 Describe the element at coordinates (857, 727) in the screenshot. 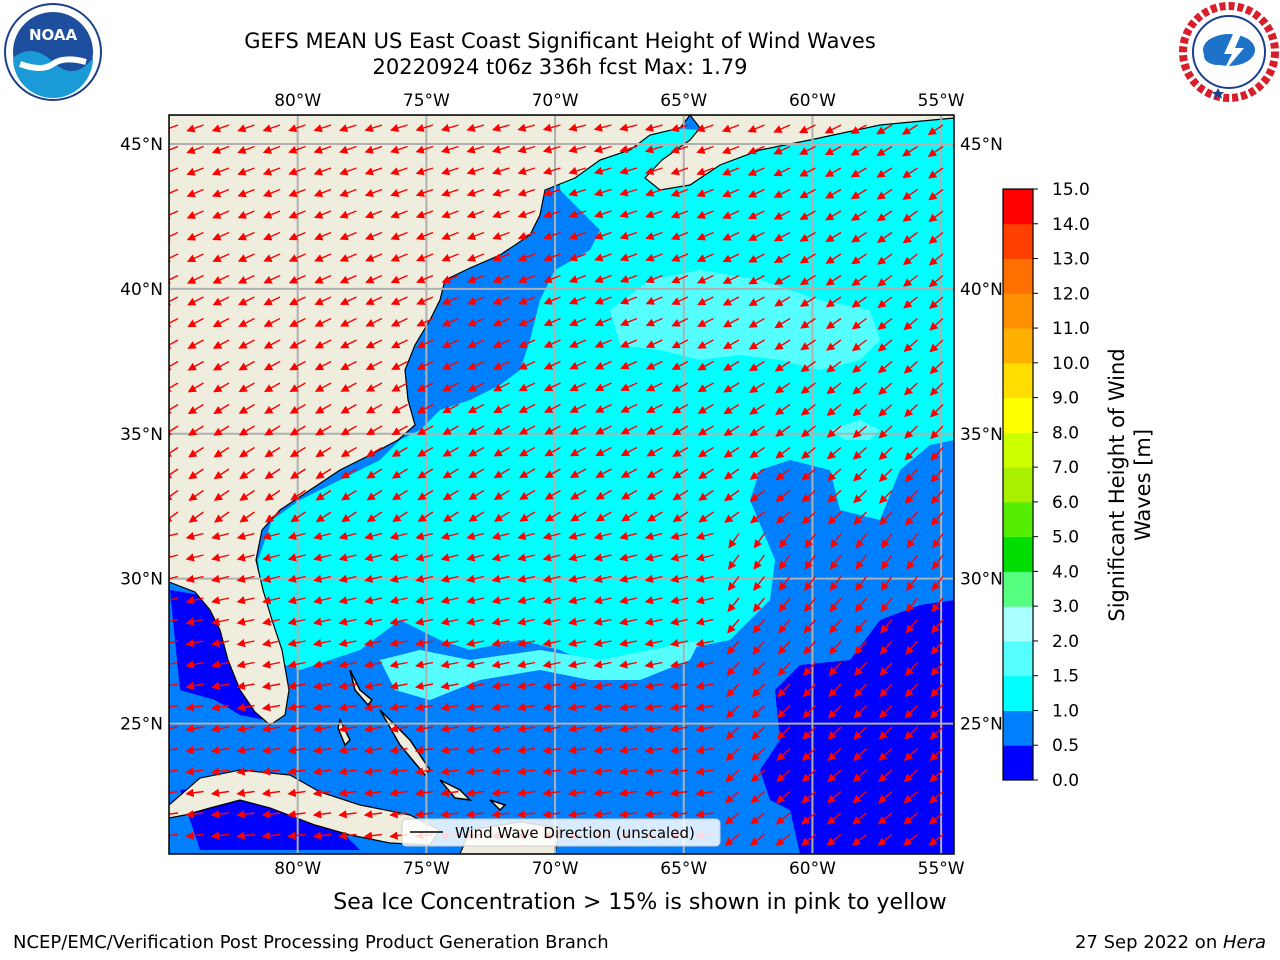

I see `wave-band-0-0.5` at that location.